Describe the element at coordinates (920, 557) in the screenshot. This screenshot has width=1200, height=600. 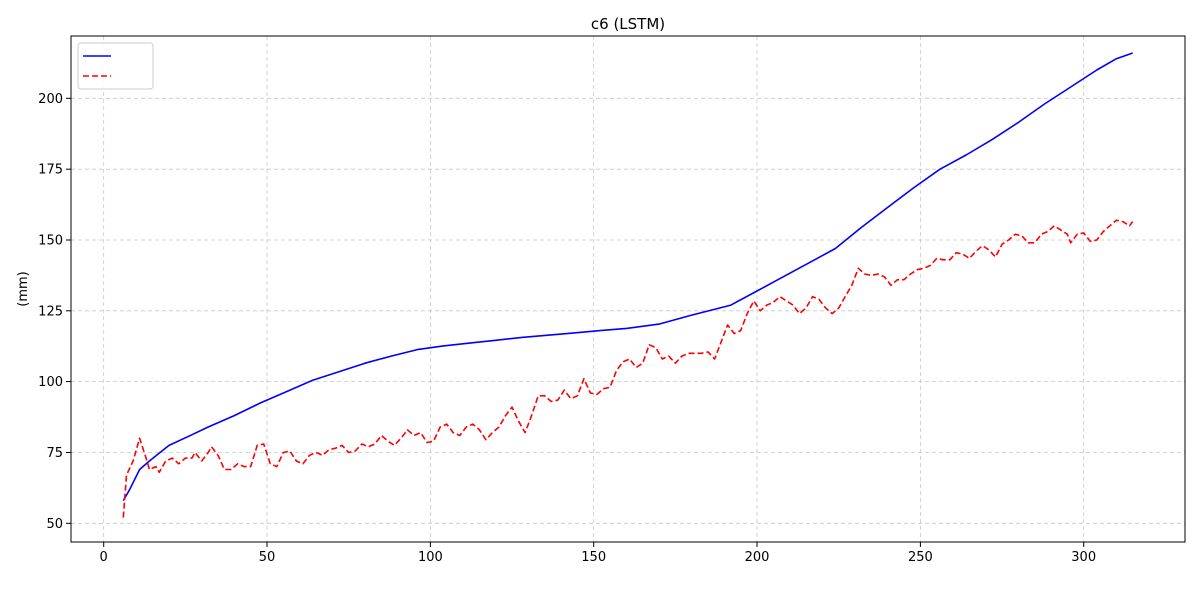
I see `x-tick-label-250: 250` at that location.